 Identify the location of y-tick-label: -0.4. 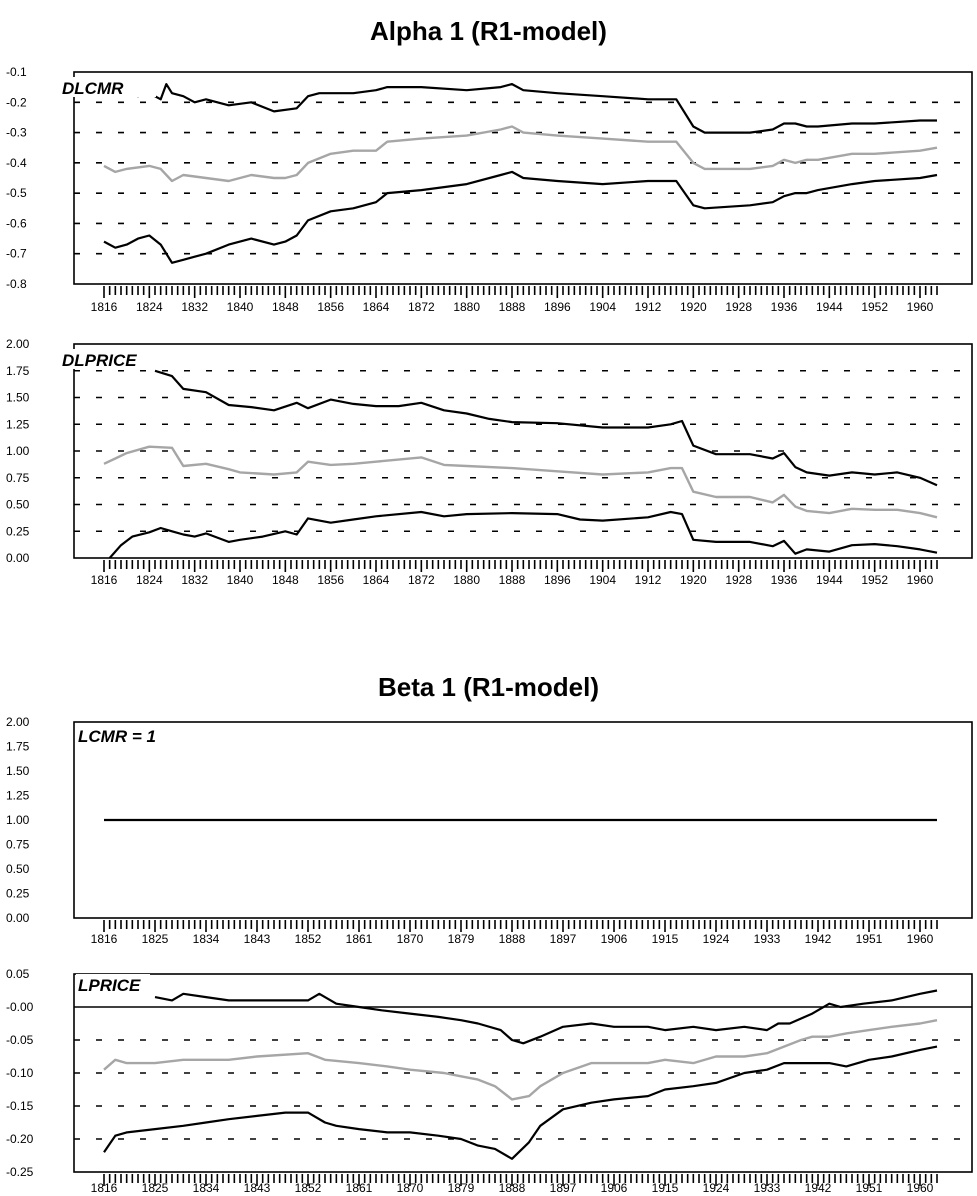
(16, 163).